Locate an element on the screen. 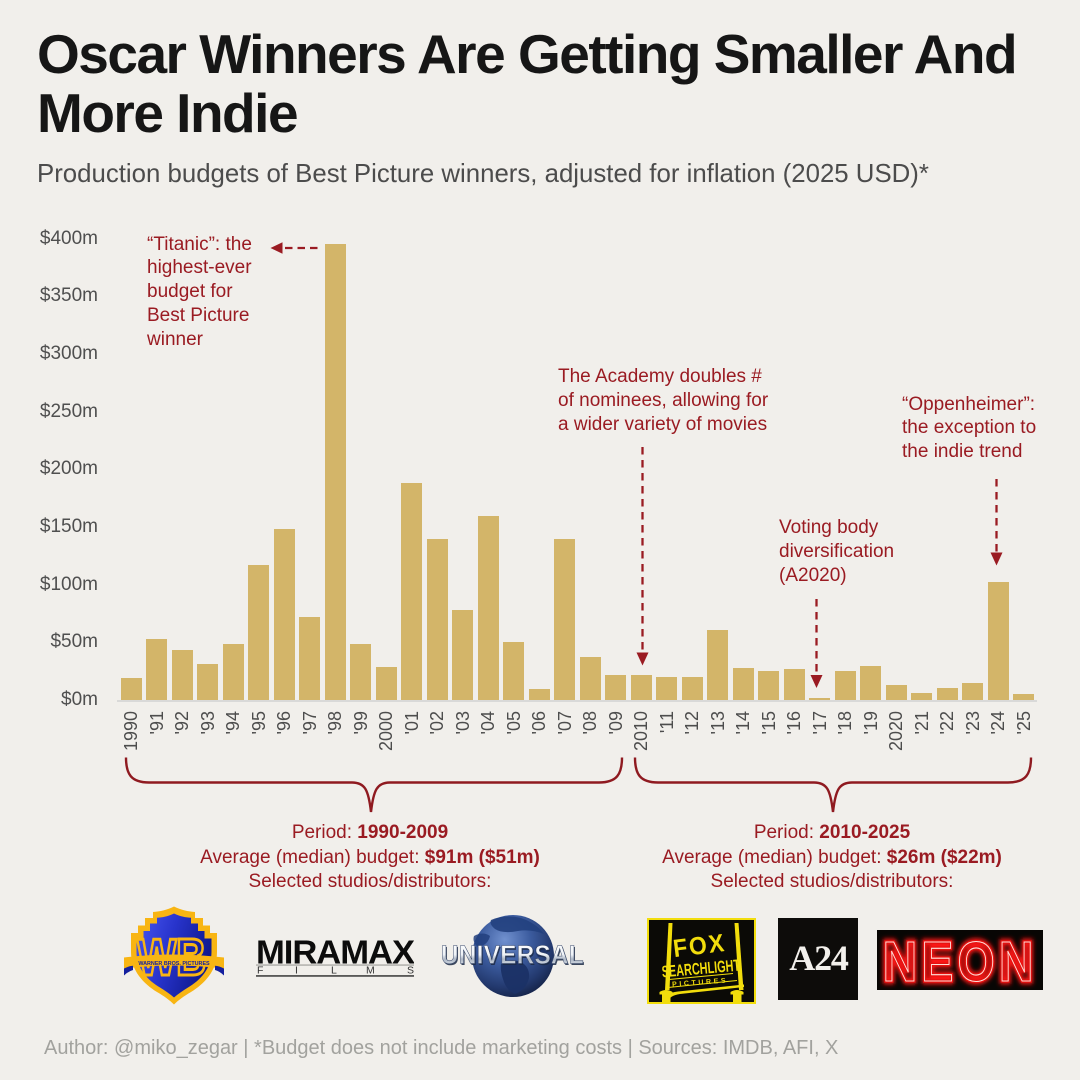  svg-text: M is located at coordinates (370, 971).